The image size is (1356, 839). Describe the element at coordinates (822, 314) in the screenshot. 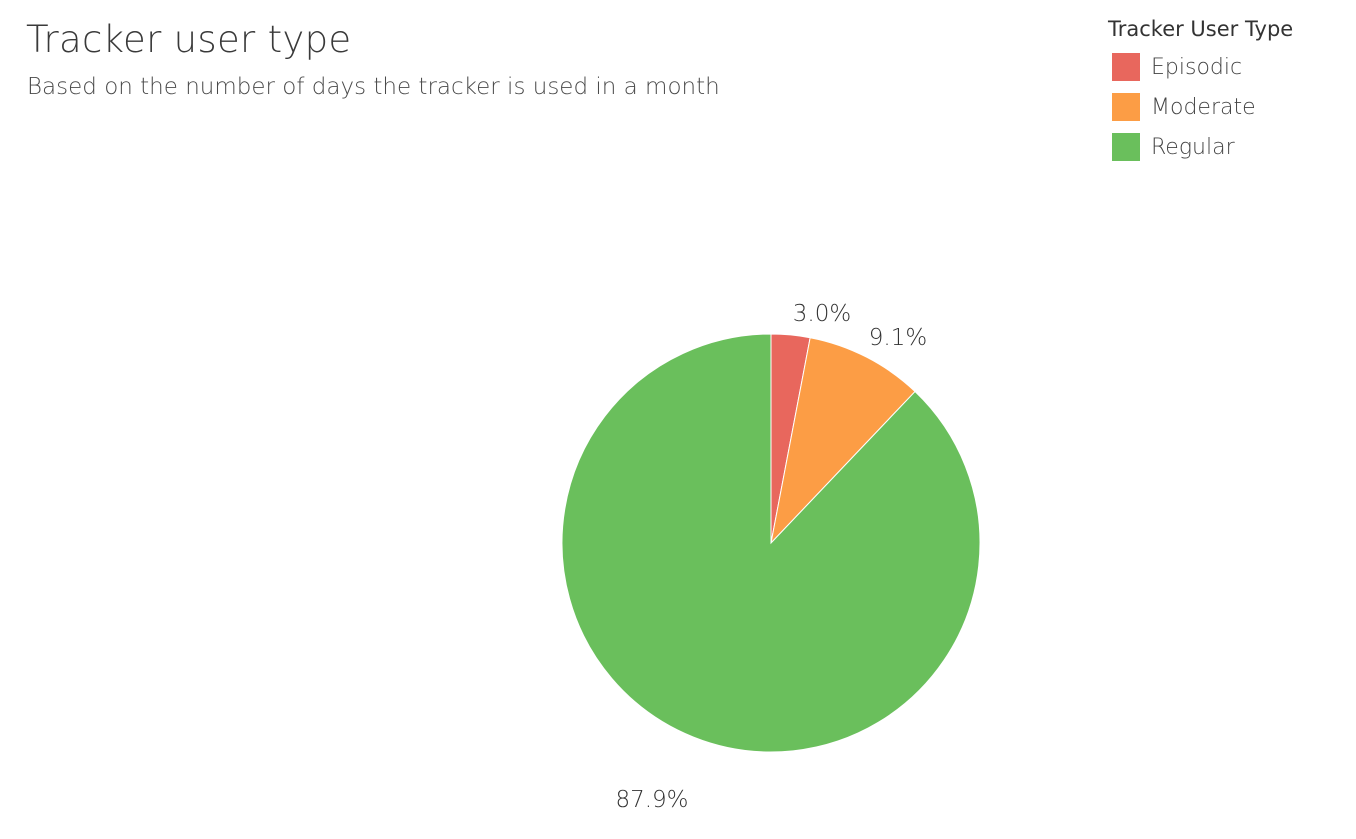

I see `slice-label-episodic: 3.0%` at that location.